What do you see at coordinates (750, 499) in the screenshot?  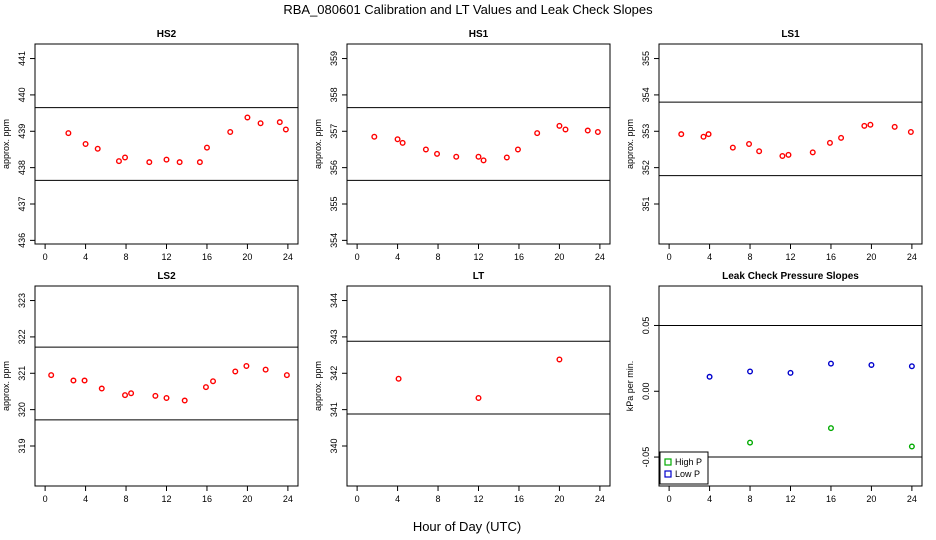 I see `x-tick-label-leak: 8` at bounding box center [750, 499].